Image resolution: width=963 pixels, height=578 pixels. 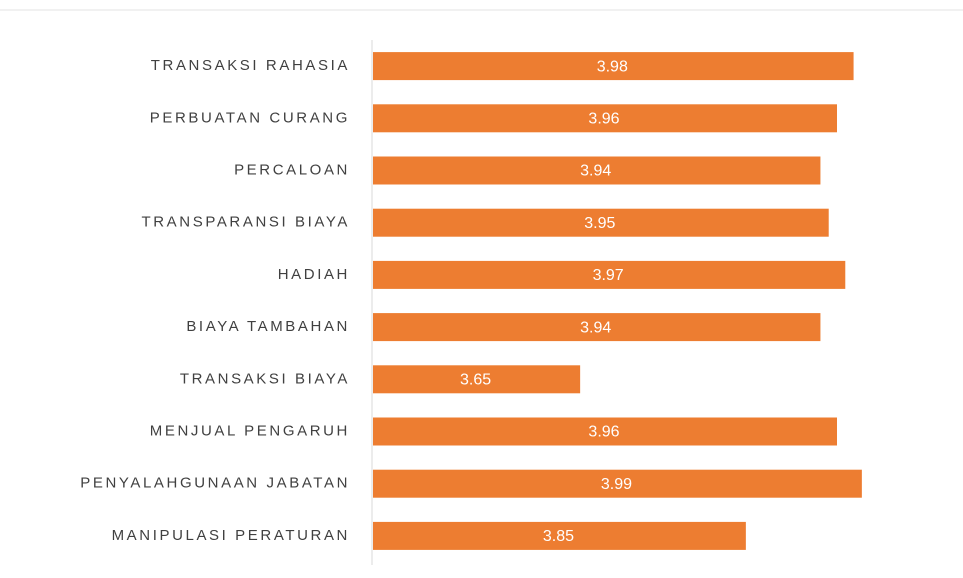 I want to click on data-label: 3.98, so click(x=612, y=66).